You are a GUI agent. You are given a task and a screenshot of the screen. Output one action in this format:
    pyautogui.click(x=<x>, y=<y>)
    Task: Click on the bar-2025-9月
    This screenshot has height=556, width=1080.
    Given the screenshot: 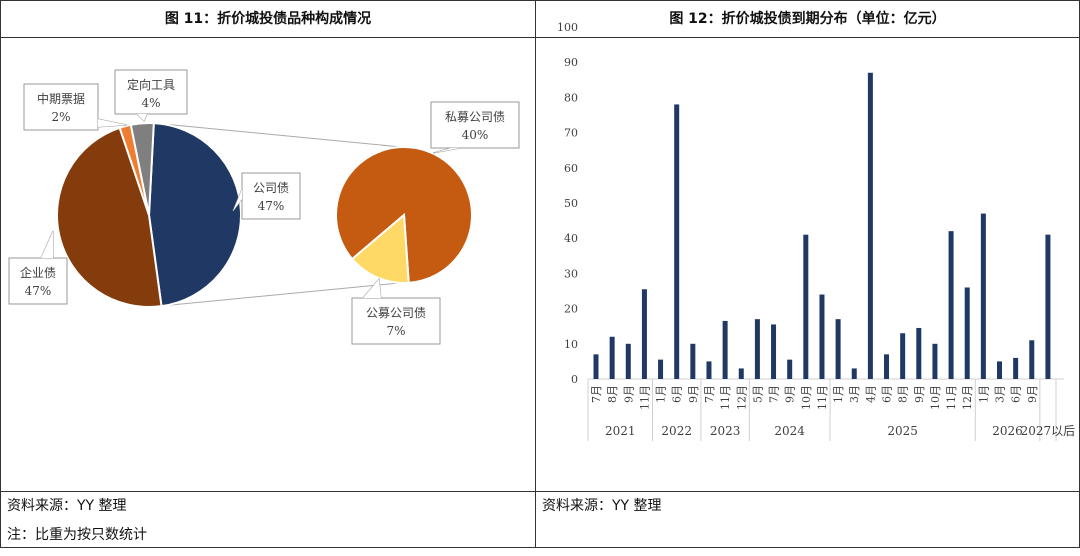 What is the action you would take?
    pyautogui.click(x=919, y=353)
    